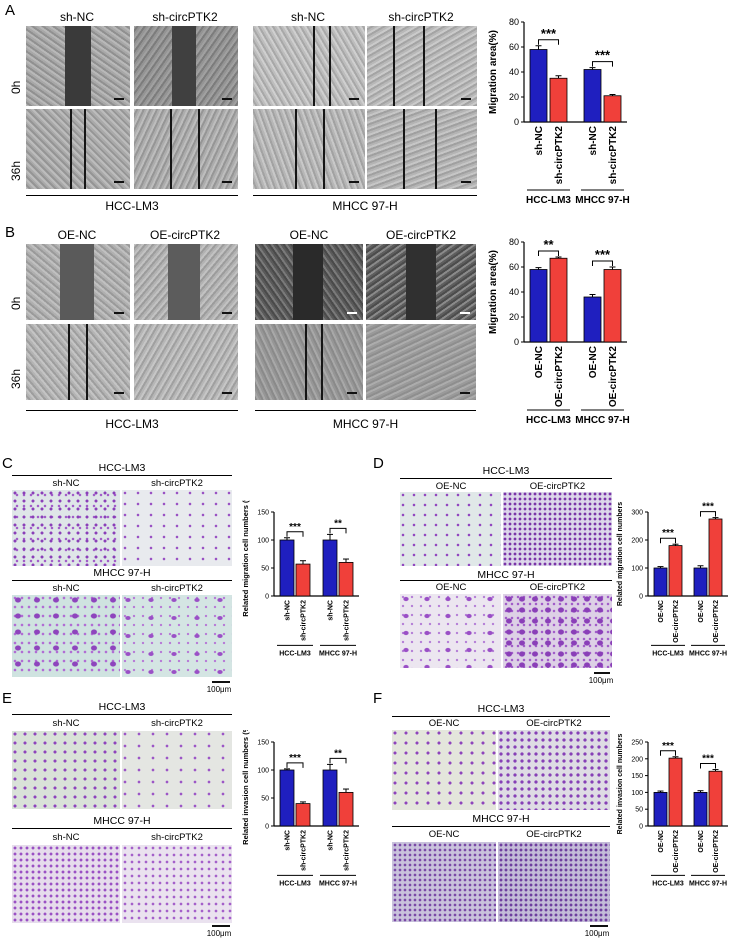  What do you see at coordinates (7, 463) in the screenshot?
I see `panel-c-label: C` at bounding box center [7, 463].